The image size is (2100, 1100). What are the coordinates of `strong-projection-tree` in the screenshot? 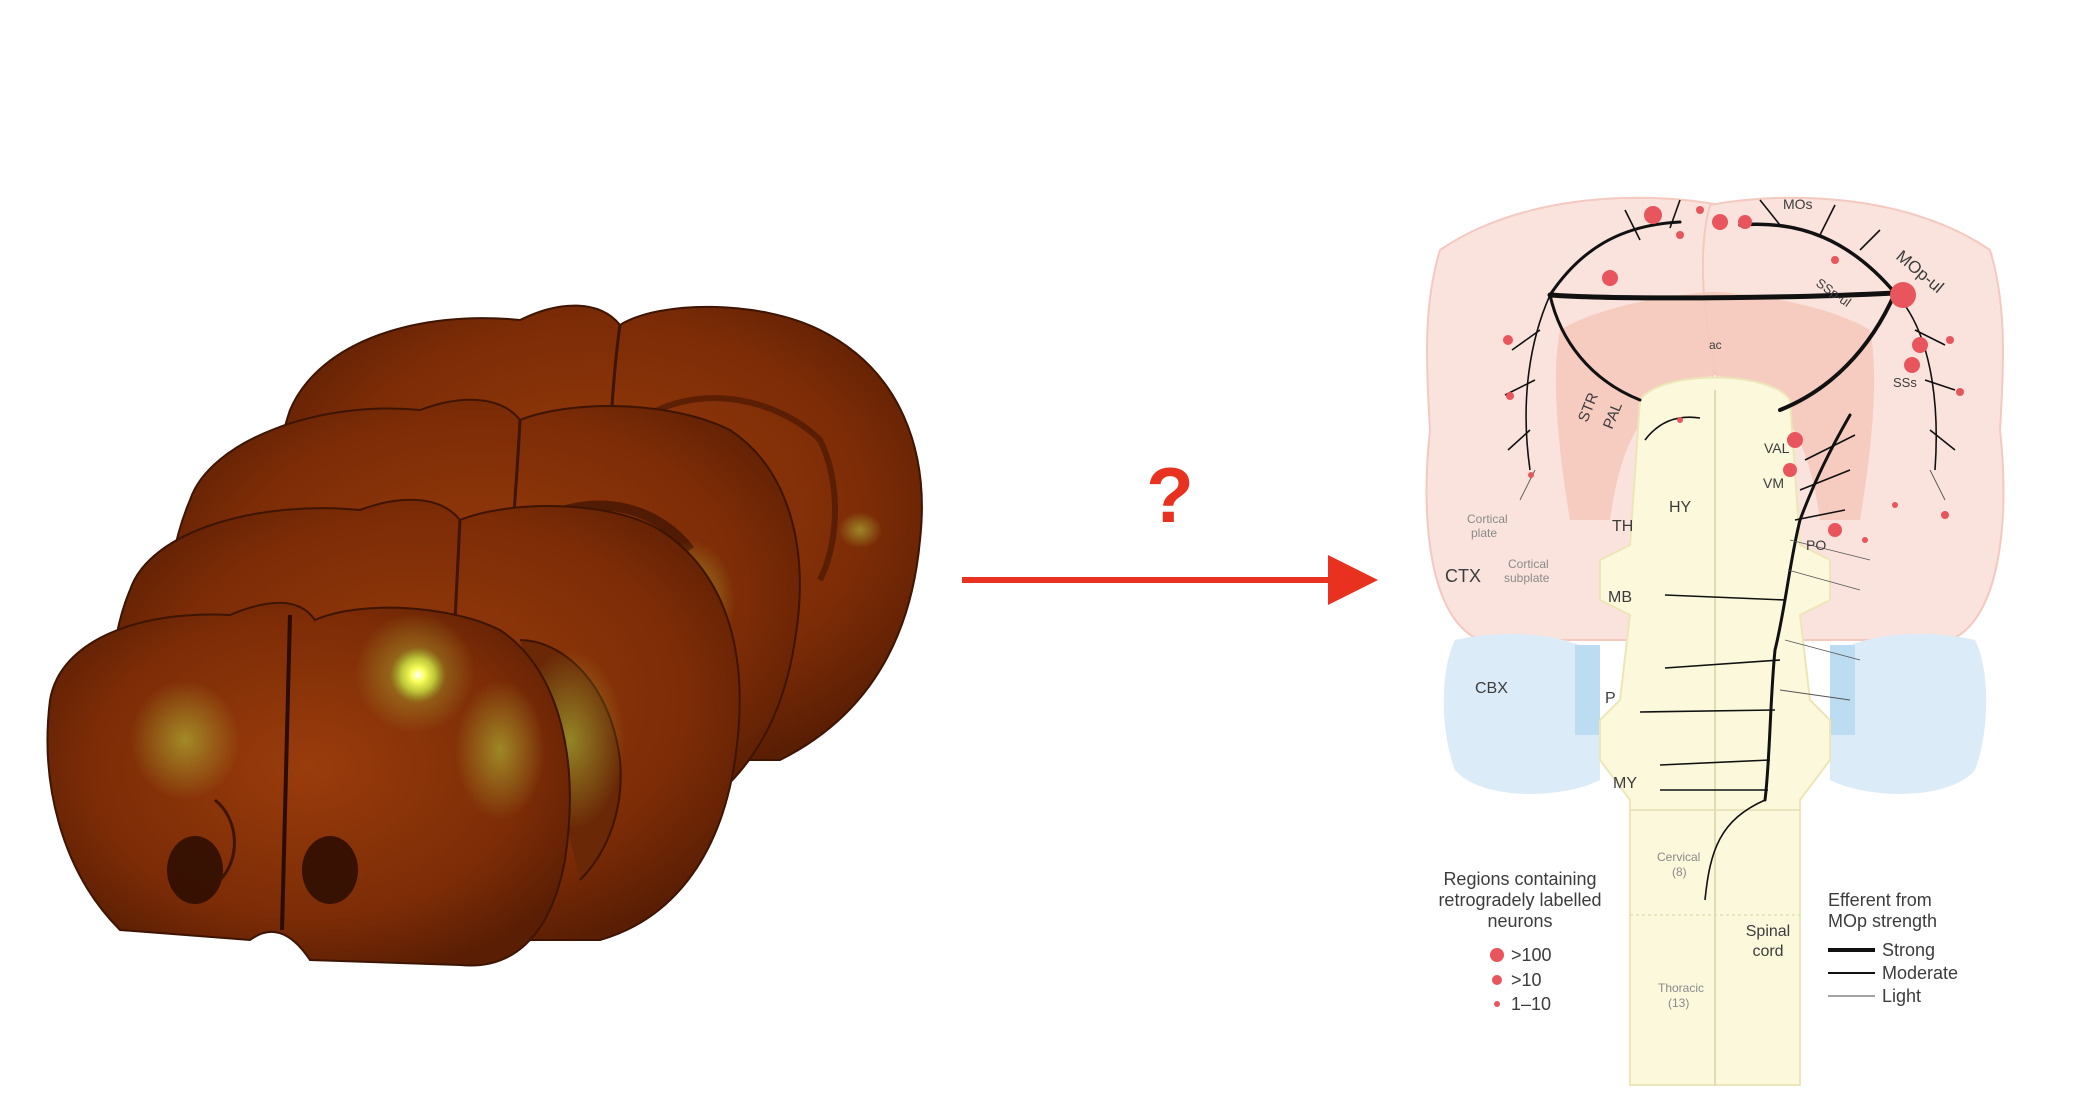 It's located at (1722, 511).